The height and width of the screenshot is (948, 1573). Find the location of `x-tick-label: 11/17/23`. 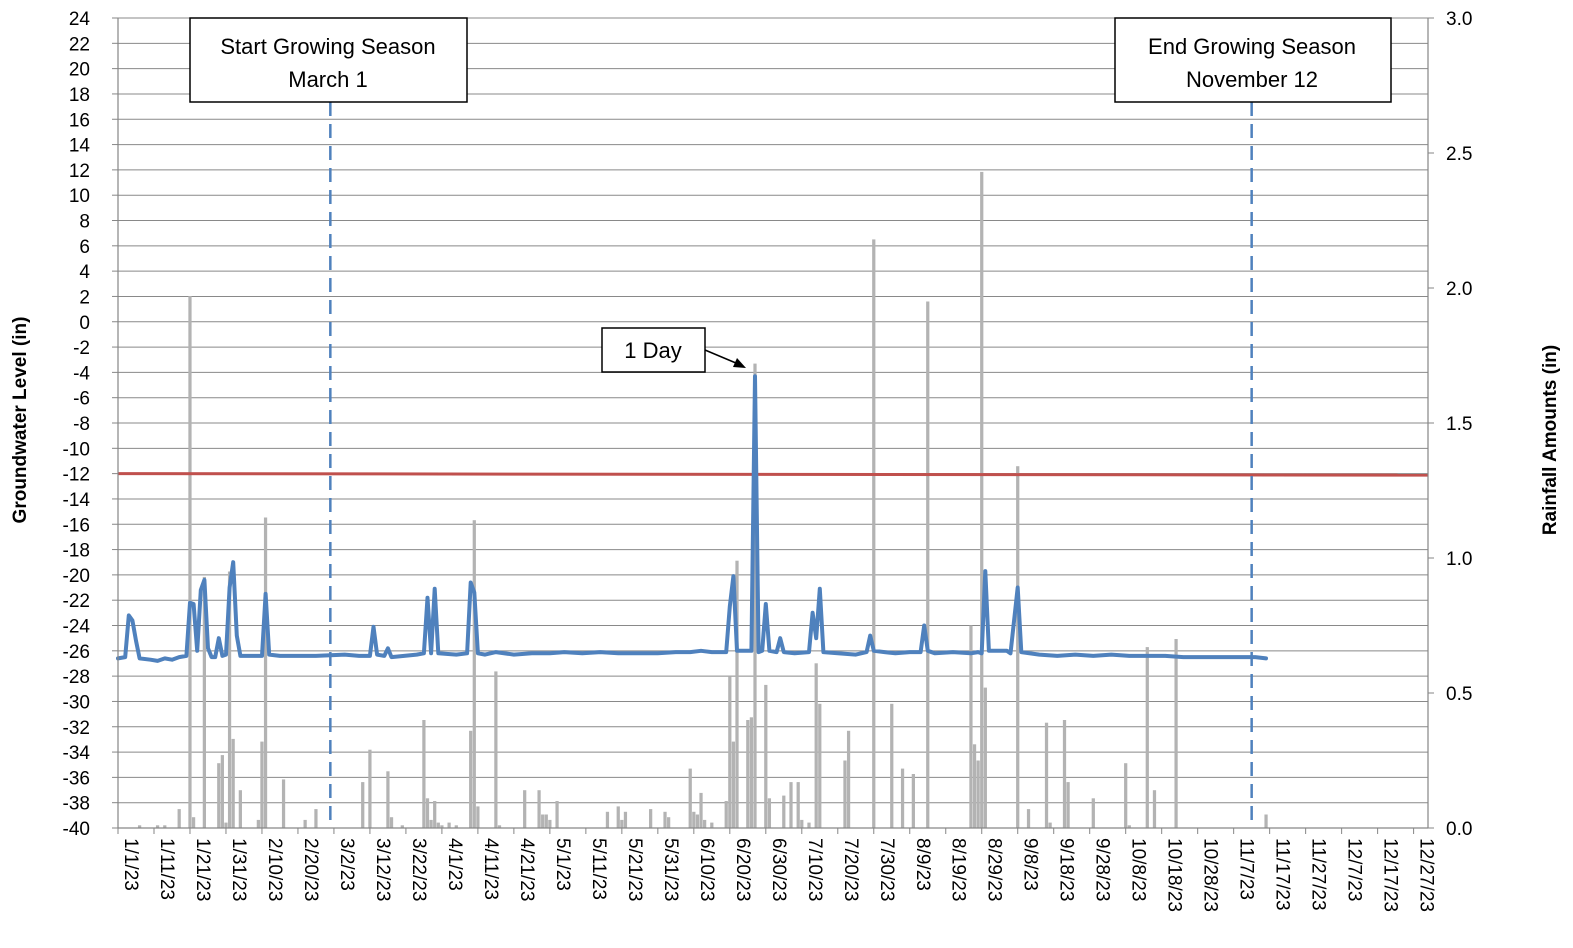

x-tick-label: 11/17/23 is located at coordinates (1282, 874).